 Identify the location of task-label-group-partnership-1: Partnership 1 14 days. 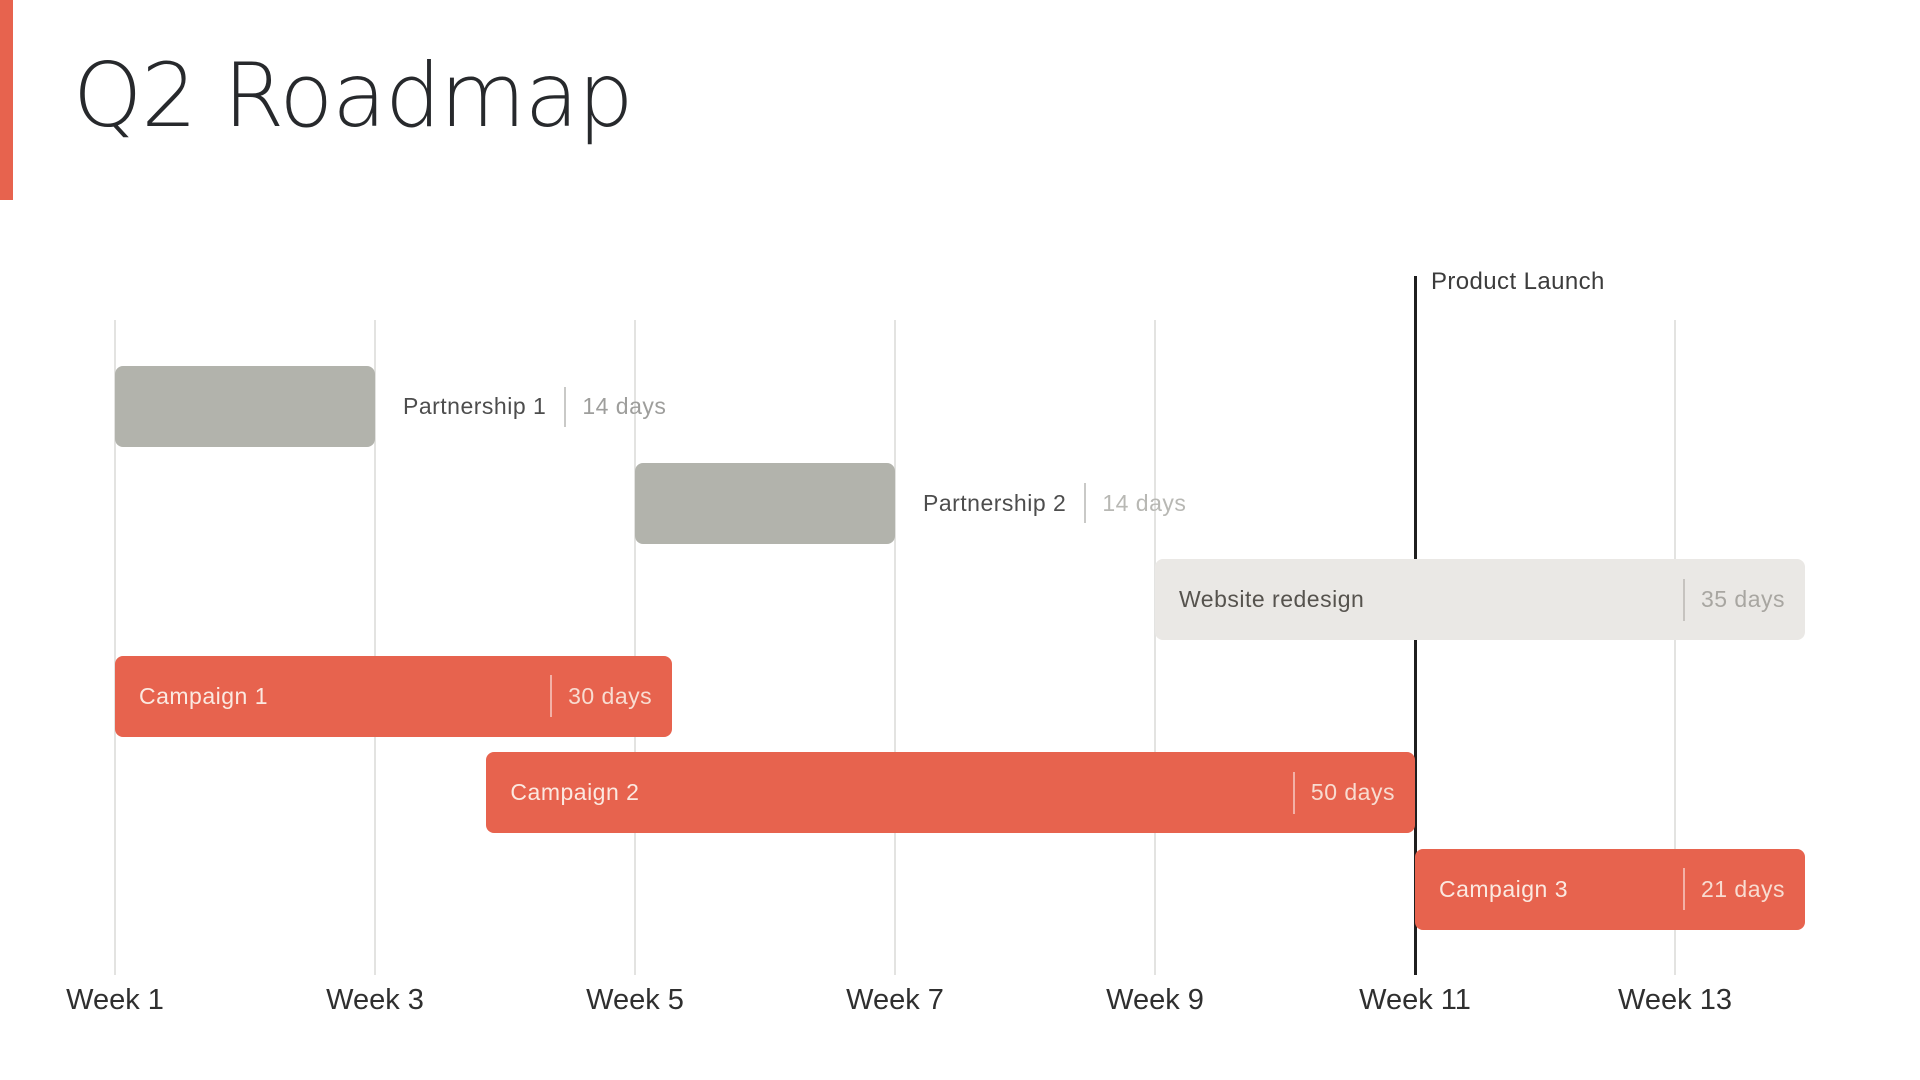
(534, 406).